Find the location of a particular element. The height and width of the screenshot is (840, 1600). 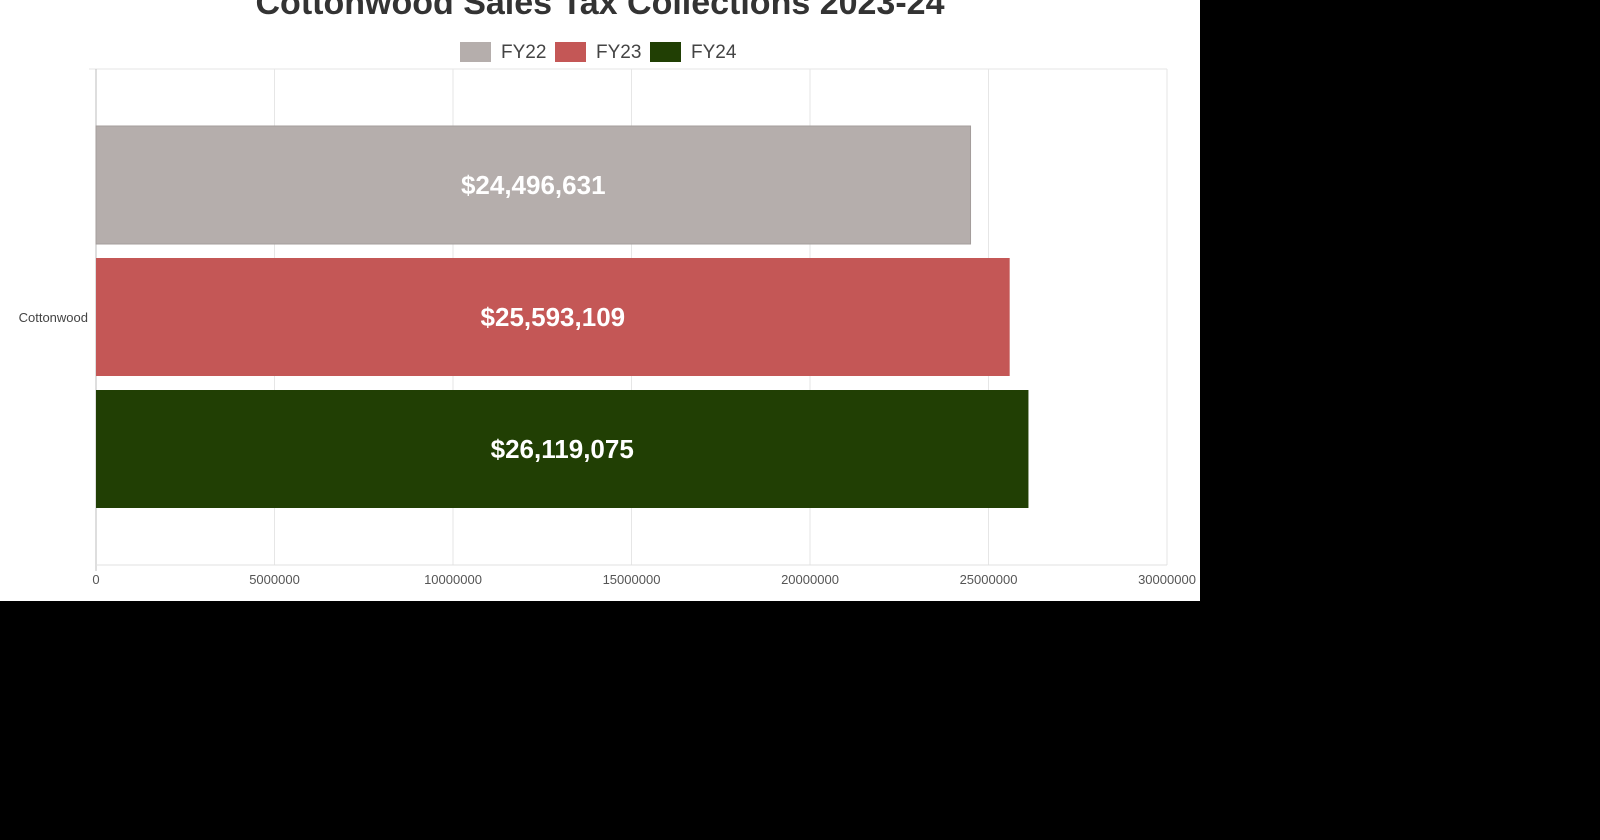

x-tick-label: 25000000 is located at coordinates (989, 579).